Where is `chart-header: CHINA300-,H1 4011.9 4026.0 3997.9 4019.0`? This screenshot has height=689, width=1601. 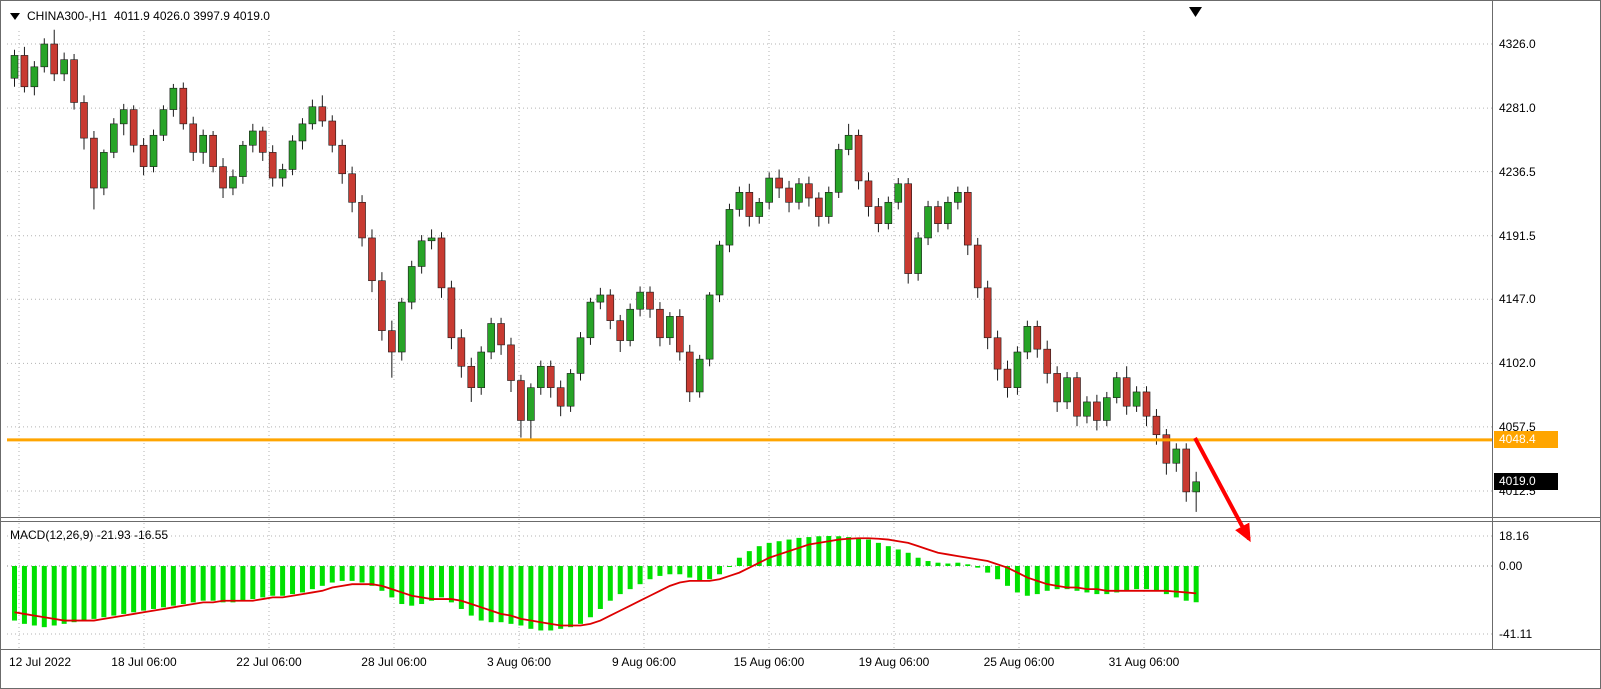 chart-header: CHINA300-,H1 4011.9 4026.0 3997.9 4019.0 is located at coordinates (140, 16).